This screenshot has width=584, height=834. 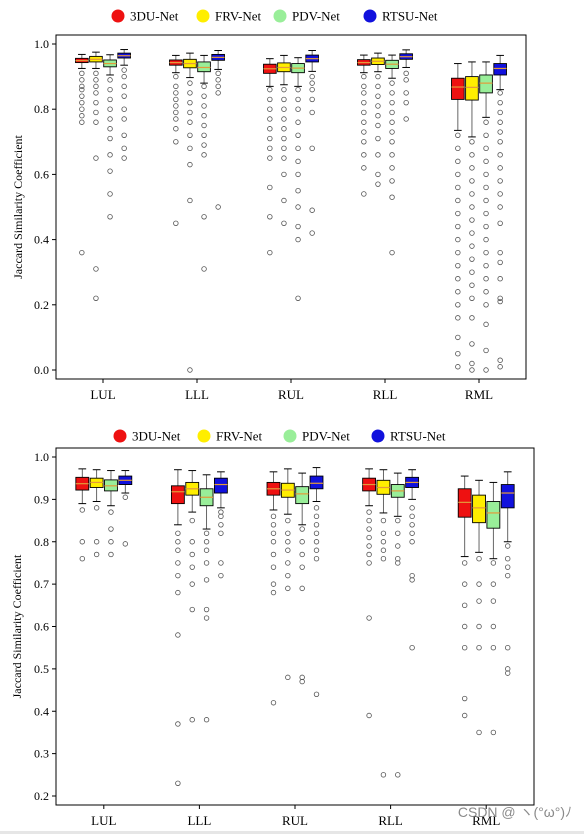 What do you see at coordinates (41, 44) in the screenshot?
I see `y-tick-label: 1.0` at bounding box center [41, 44].